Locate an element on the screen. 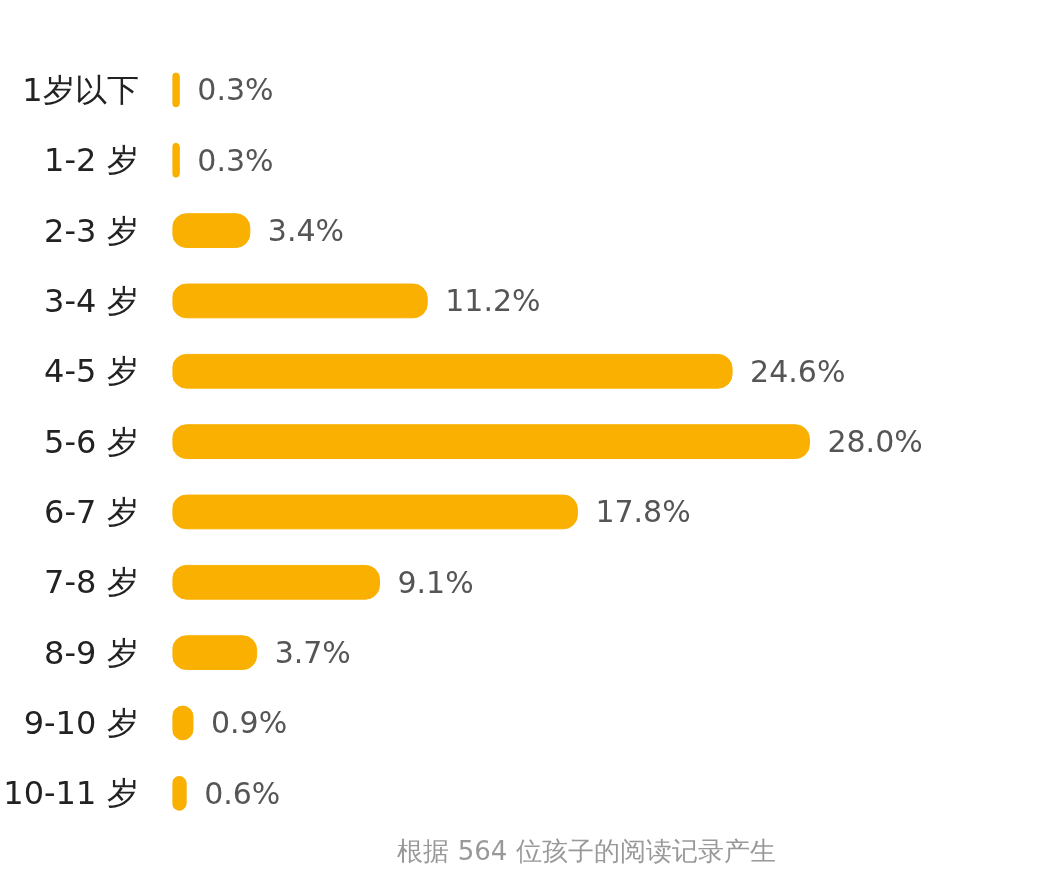  y-tick-label: 9-10 岁 is located at coordinates (81, 722).